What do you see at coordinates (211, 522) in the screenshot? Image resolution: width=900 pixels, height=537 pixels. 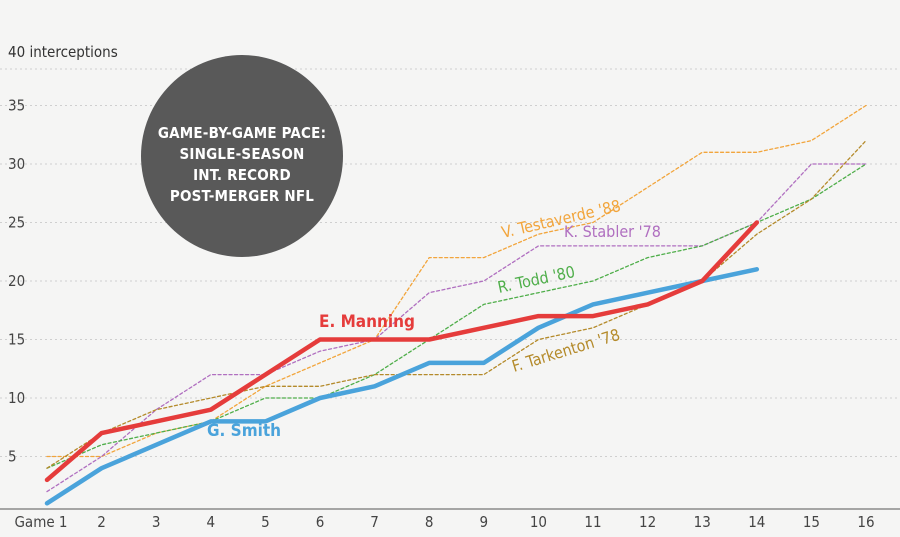 I see `x-tick-label: 4` at bounding box center [211, 522].